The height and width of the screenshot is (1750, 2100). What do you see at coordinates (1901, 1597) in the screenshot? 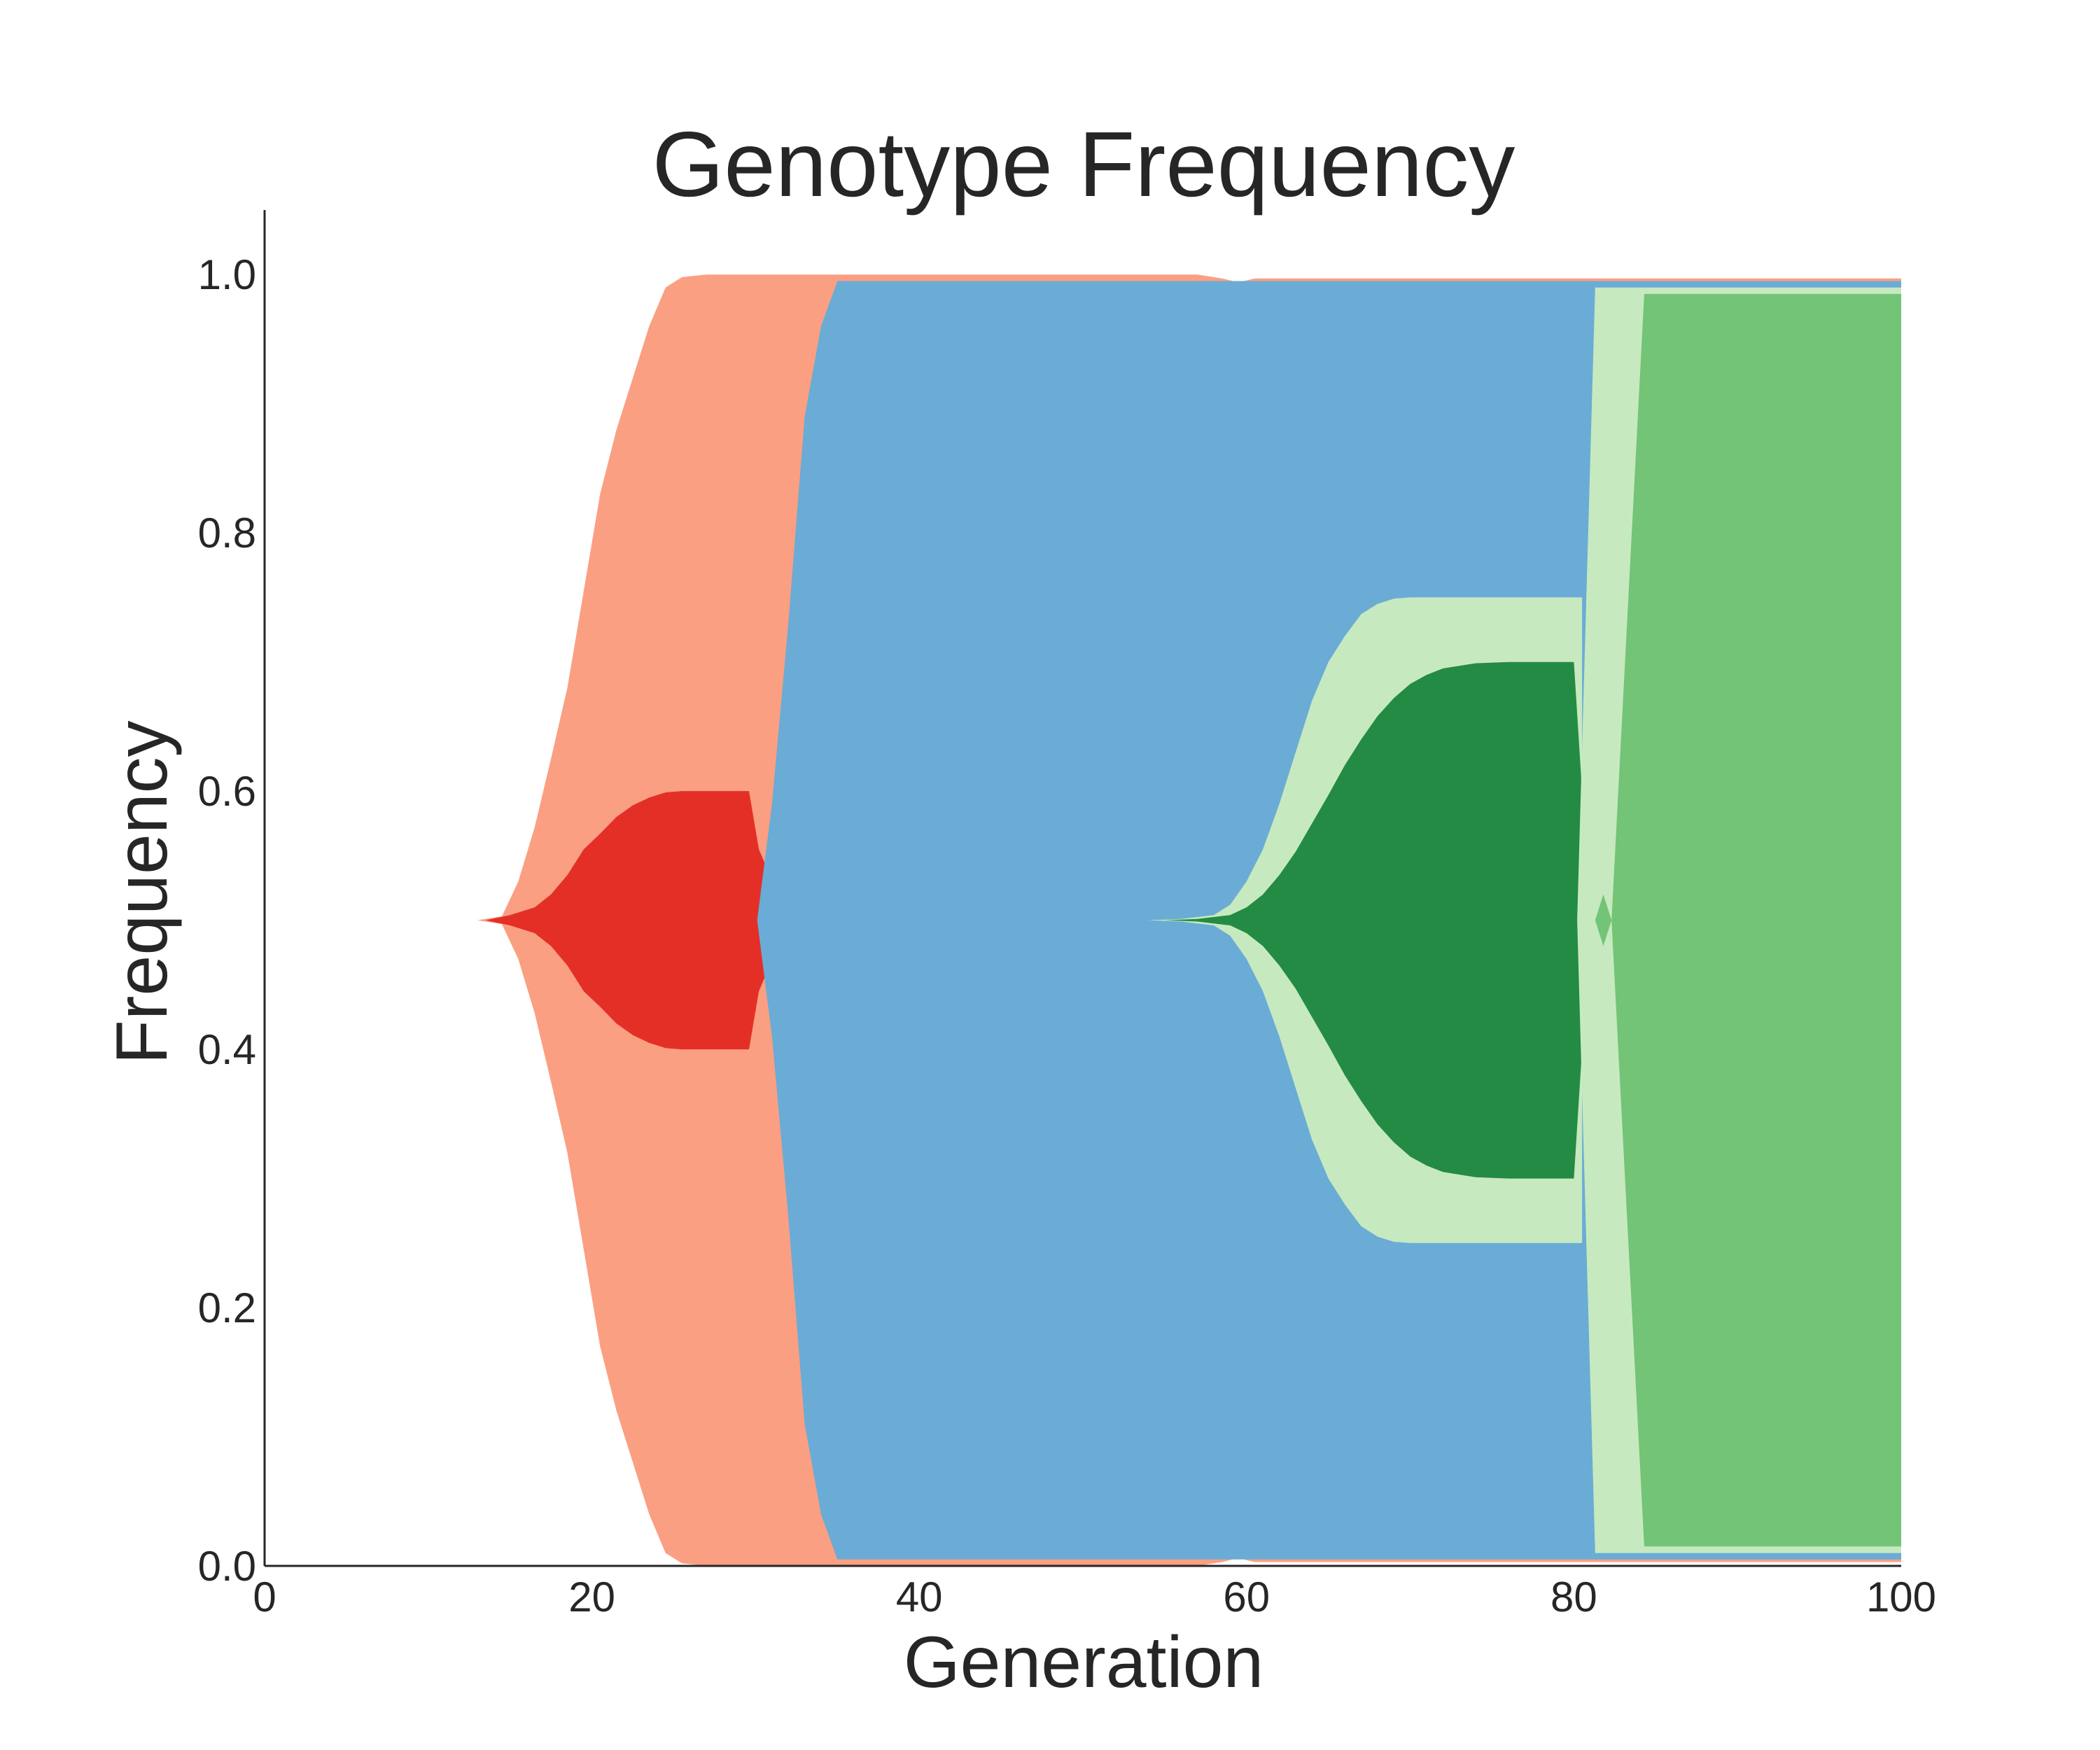
I see `x-tick-label: 100` at bounding box center [1901, 1597].